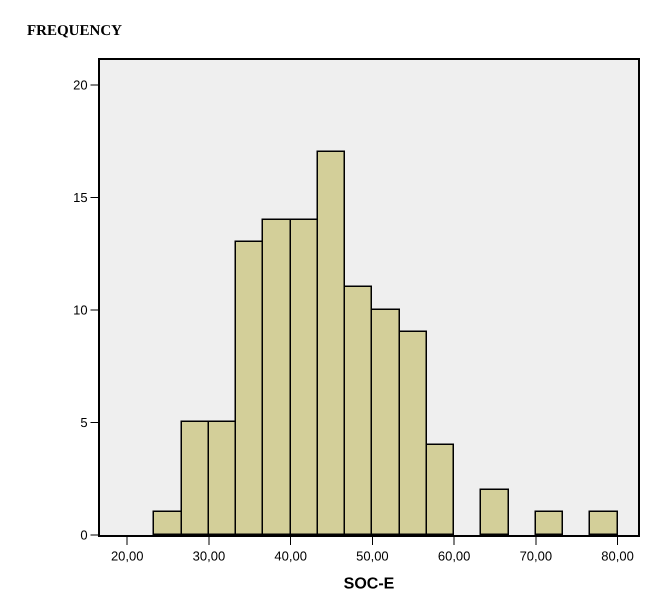 The height and width of the screenshot is (605, 668). I want to click on y-axis-title: FREQUENCY, so click(74, 31).